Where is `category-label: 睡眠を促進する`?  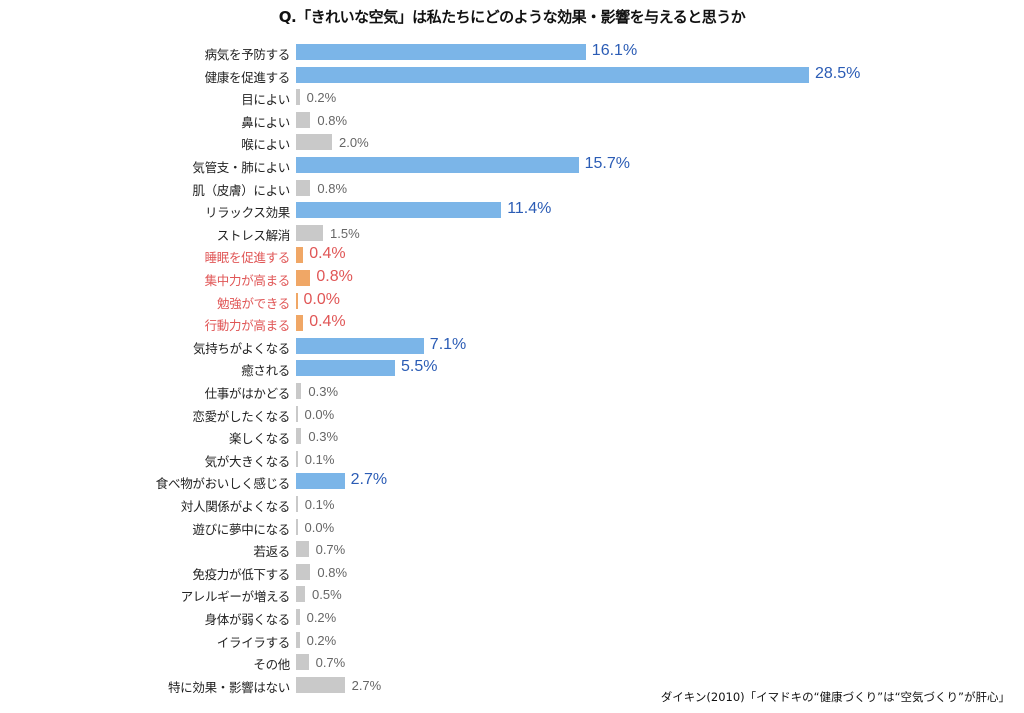
category-label: 睡眠を促進する is located at coordinates (247, 258).